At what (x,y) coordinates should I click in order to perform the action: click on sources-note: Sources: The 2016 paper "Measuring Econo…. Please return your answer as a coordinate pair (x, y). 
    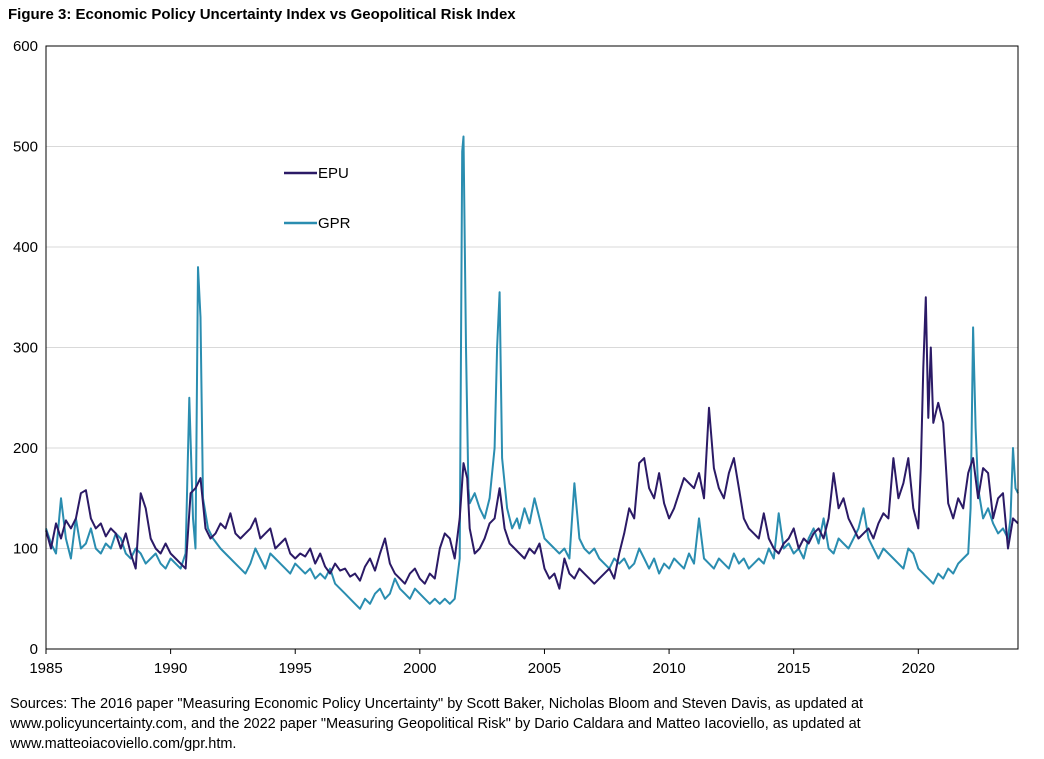
    Looking at the image, I should click on (437, 724).